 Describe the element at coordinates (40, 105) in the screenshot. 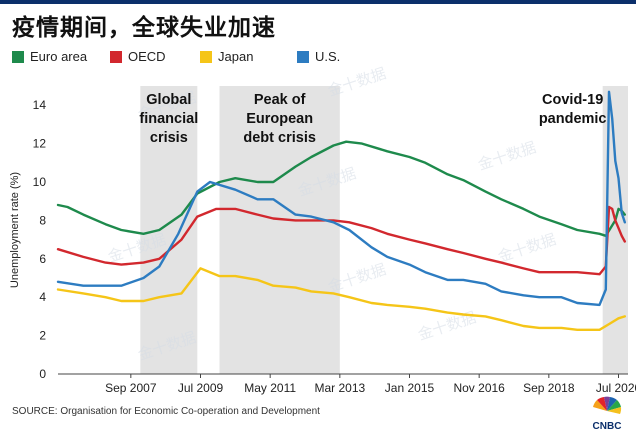

I see `y-tick-label: 14` at that location.